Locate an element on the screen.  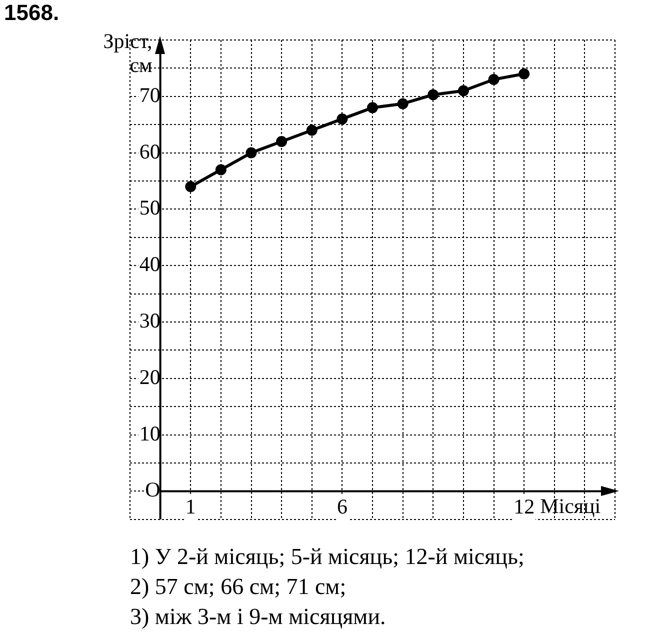
y-tick-label: 50 is located at coordinates (149, 208).